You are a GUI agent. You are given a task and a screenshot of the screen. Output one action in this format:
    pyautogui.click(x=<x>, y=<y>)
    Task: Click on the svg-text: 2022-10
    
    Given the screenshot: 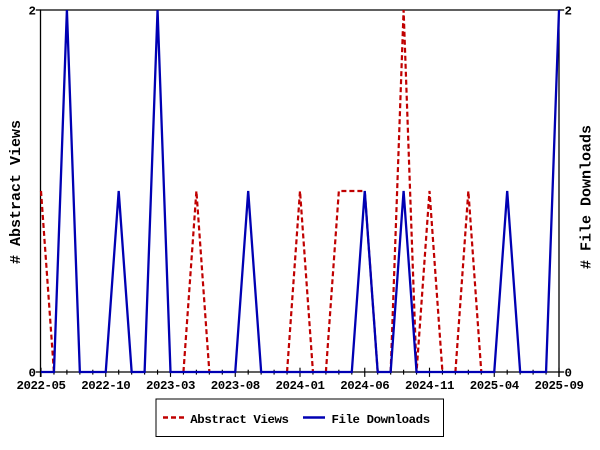 What is the action you would take?
    pyautogui.click(x=105, y=386)
    